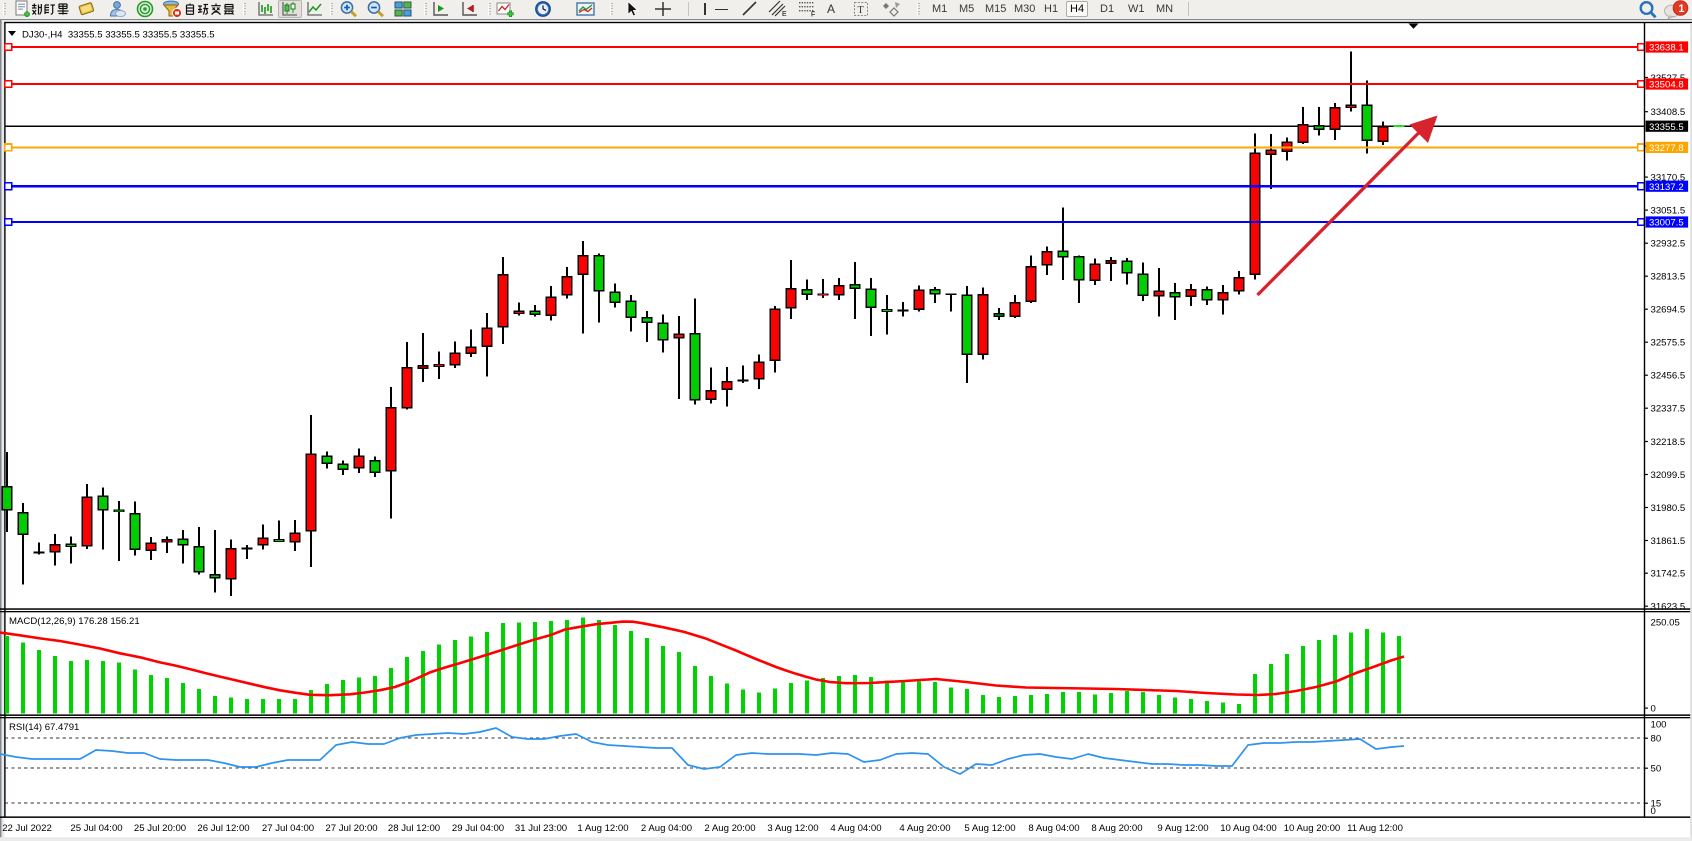 The width and height of the screenshot is (1692, 841). What do you see at coordinates (478, 828) in the screenshot?
I see `svg-text: 29 Jul 04:00` at bounding box center [478, 828].